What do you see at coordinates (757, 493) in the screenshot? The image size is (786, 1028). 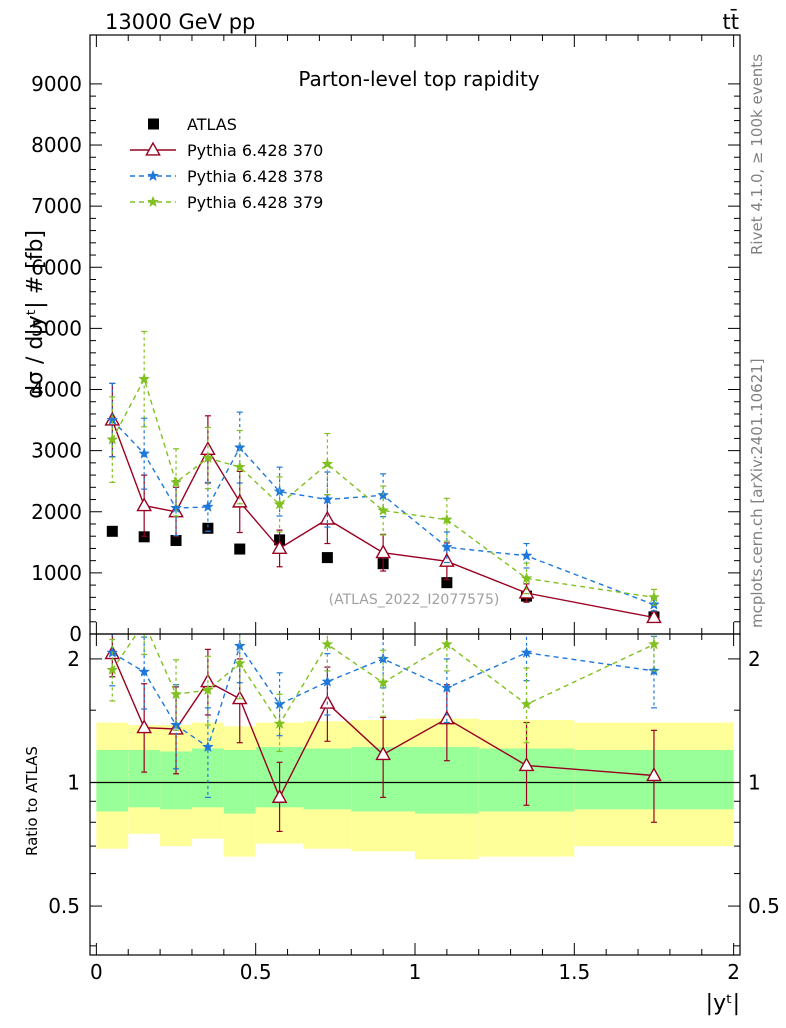 I see `side-label-bottom: mcplots.cern.ch [arXiv:2401.10621]` at bounding box center [757, 493].